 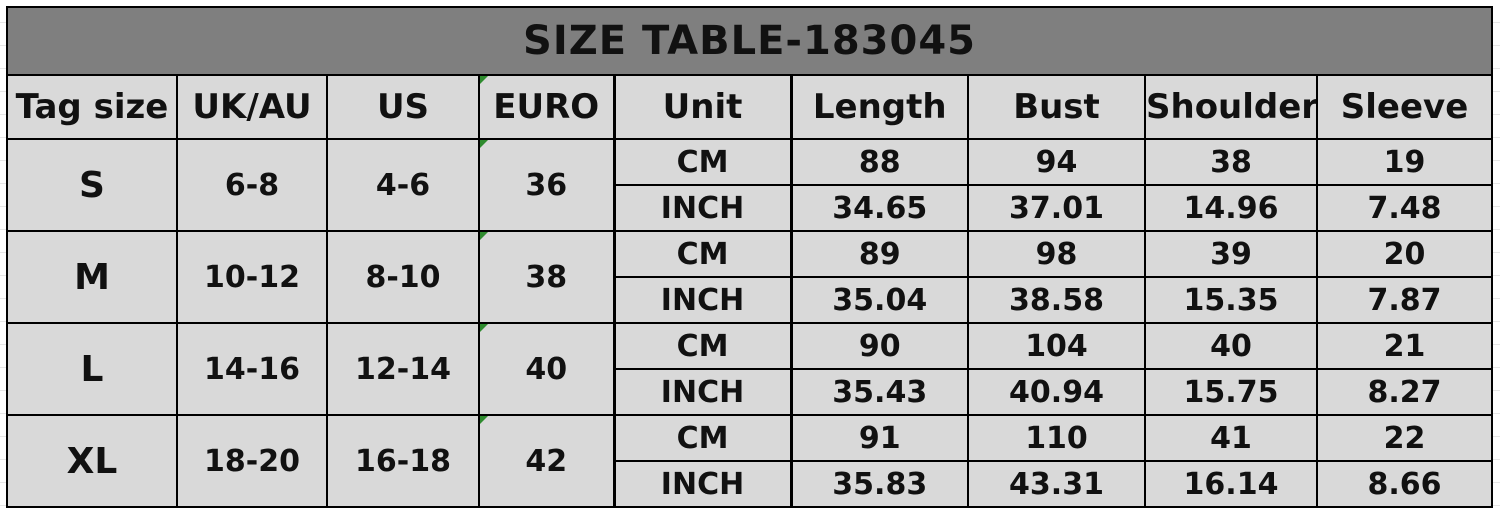 I want to click on shoulder-cell: 14.96, so click(x=1231, y=208).